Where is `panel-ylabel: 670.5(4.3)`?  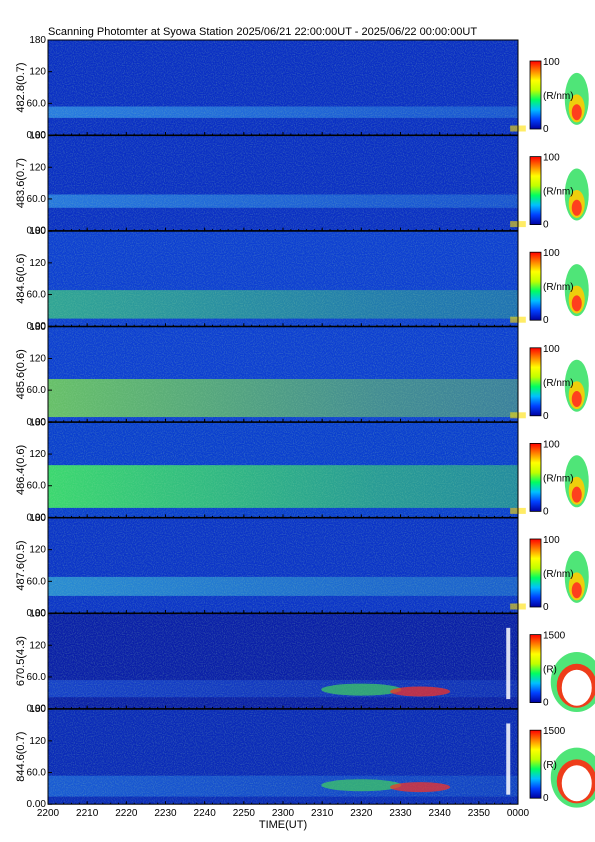
panel-ylabel: 670.5(4.3) is located at coordinates (21, 661).